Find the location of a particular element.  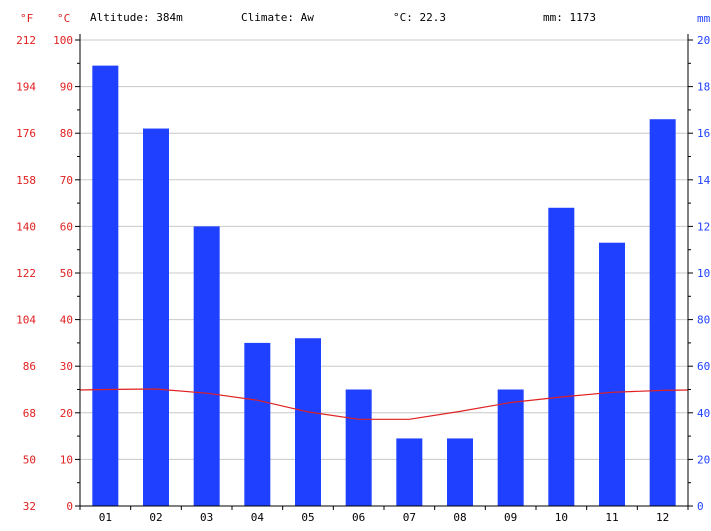

left-f-ticks: 32 50 68 86 104 122 140 158 176 194 212 is located at coordinates (26, 273).